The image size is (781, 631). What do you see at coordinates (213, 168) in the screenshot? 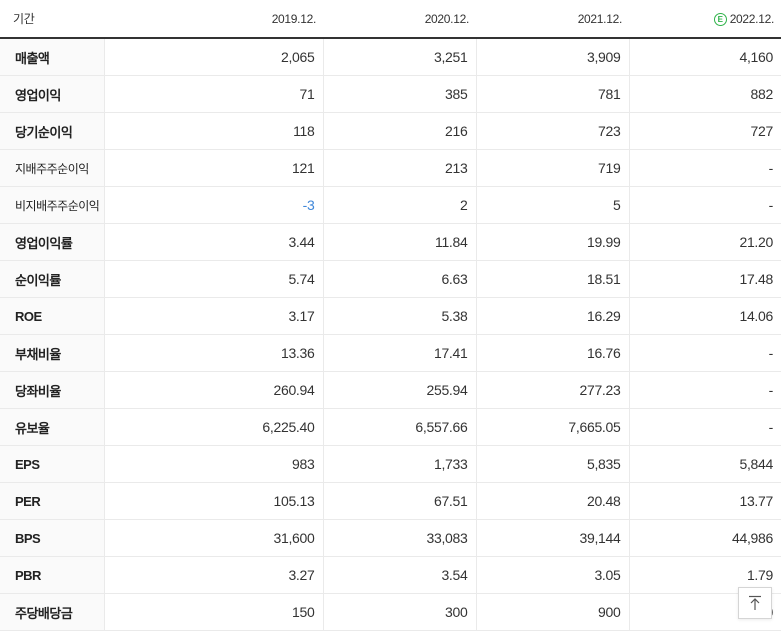
I see `cell-value: 121` at bounding box center [213, 168].